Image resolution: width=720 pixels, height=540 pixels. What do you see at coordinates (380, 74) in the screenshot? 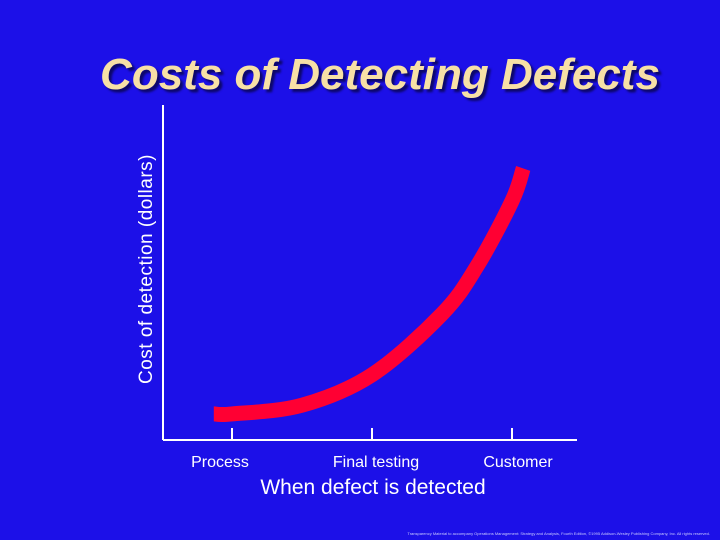
I see `slide-title: Costs of Detecting Defects` at bounding box center [380, 74].